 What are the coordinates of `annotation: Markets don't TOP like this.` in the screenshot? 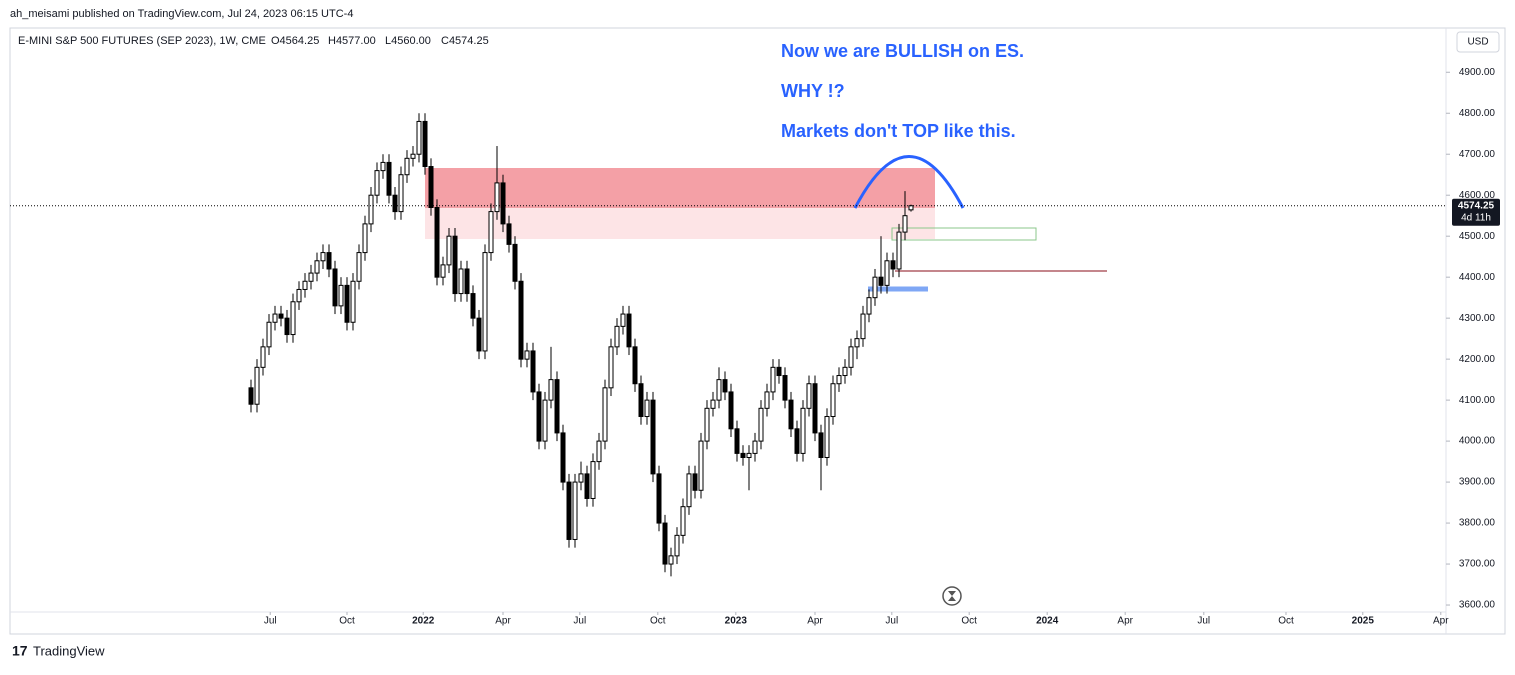 It's located at (898, 131).